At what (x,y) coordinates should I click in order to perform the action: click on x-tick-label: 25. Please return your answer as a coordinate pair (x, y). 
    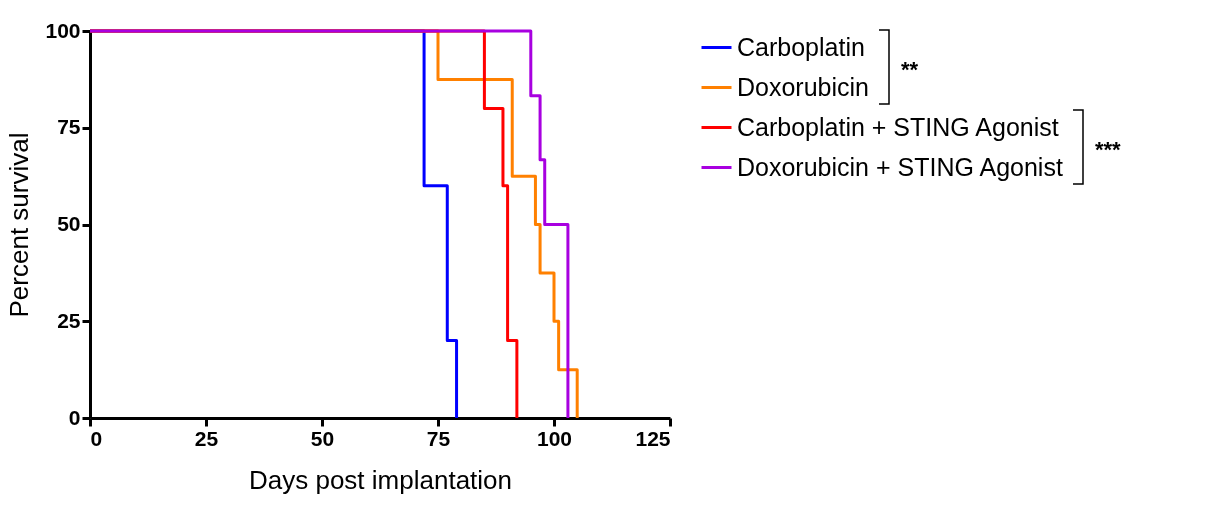
    Looking at the image, I should click on (206, 438).